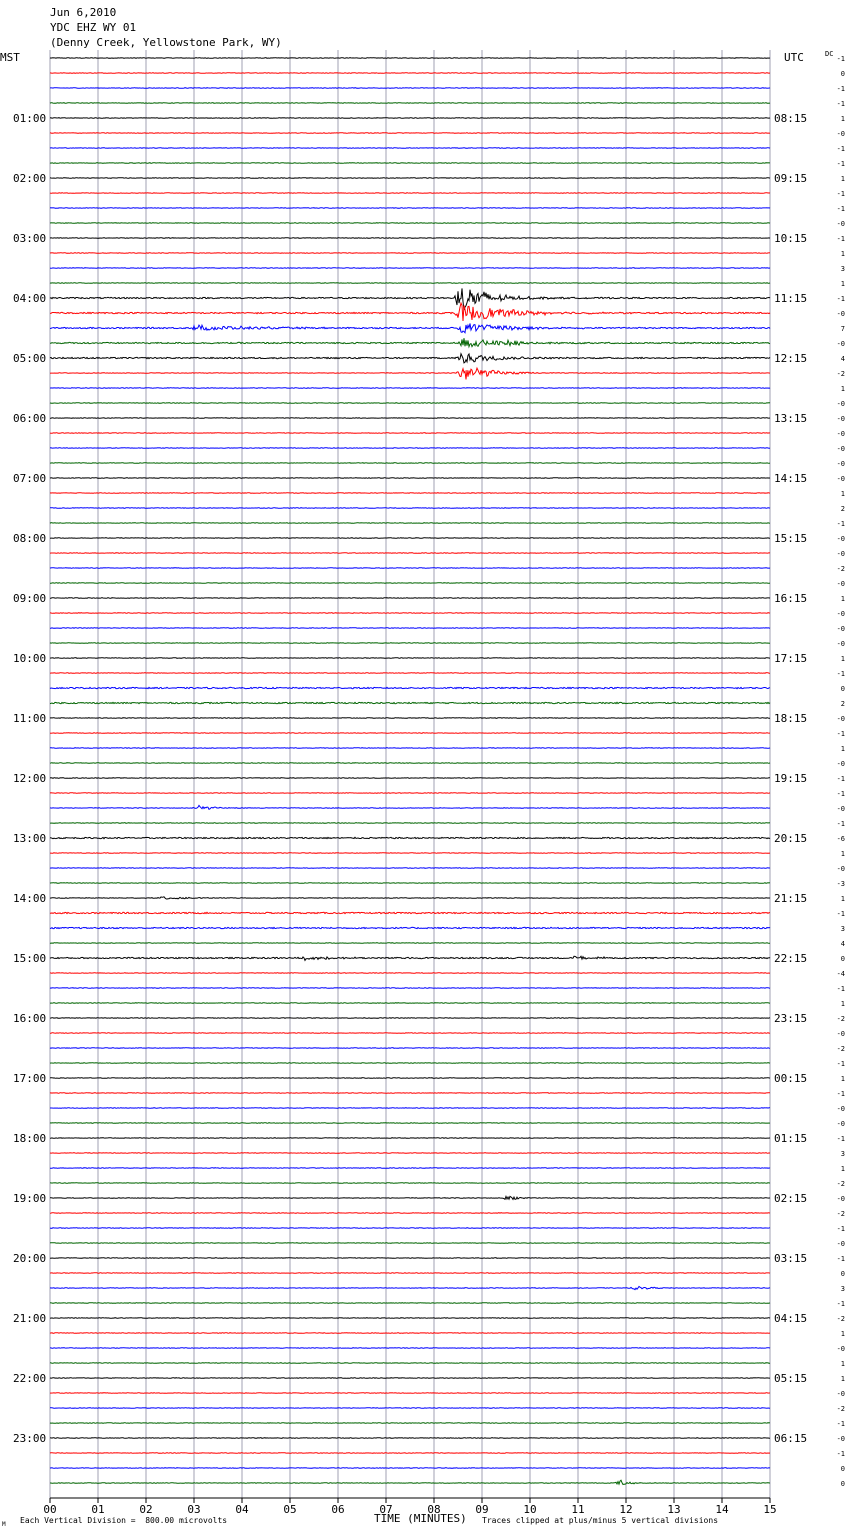  I want to click on x-tick-label: 04, so click(242, 1509).